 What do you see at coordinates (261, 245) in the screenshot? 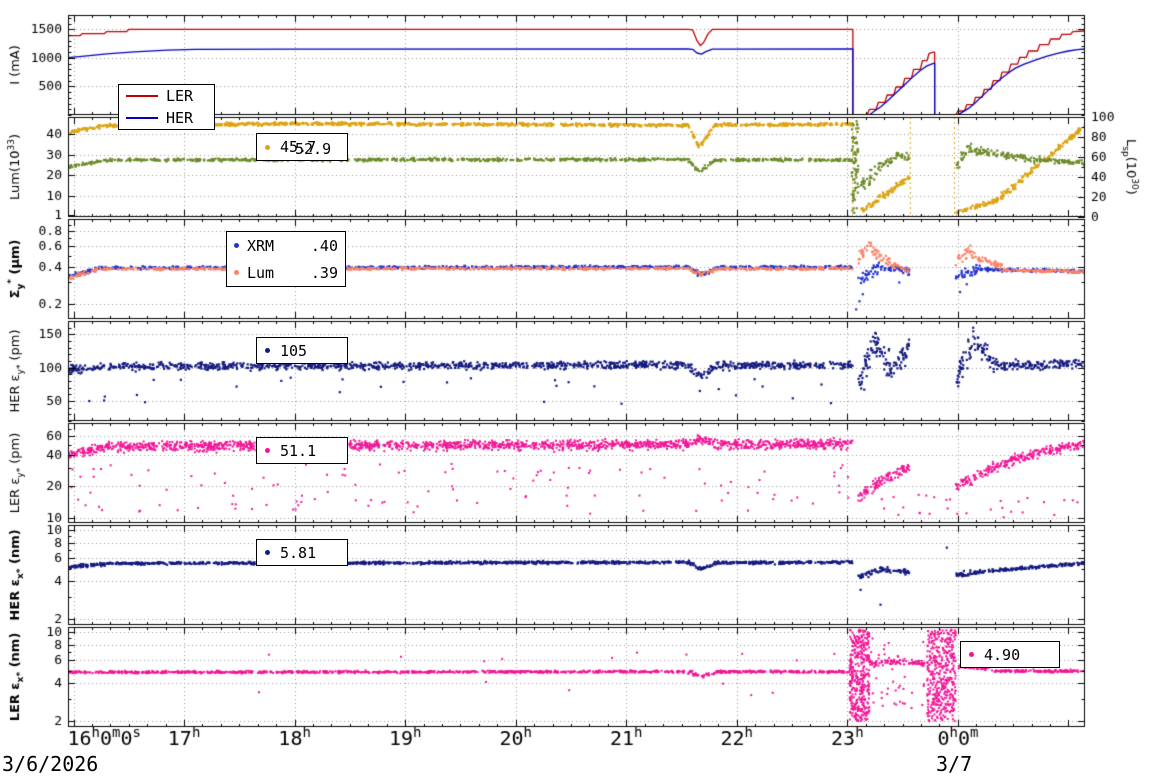
I see `xrm-label: XRM` at bounding box center [261, 245].